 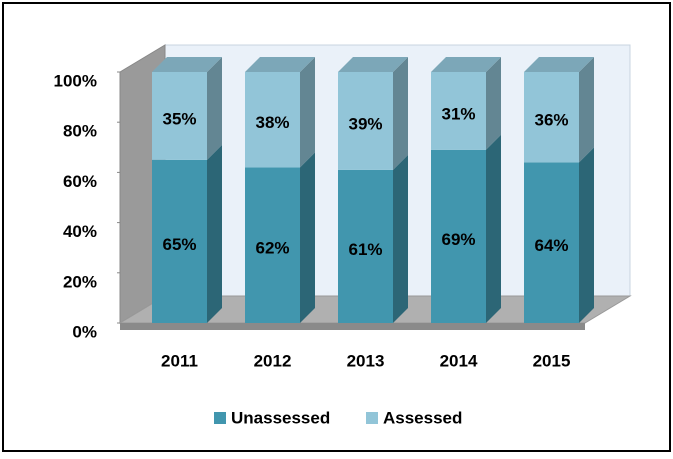 I want to click on y-tick-label: 60%, so click(x=80, y=181).